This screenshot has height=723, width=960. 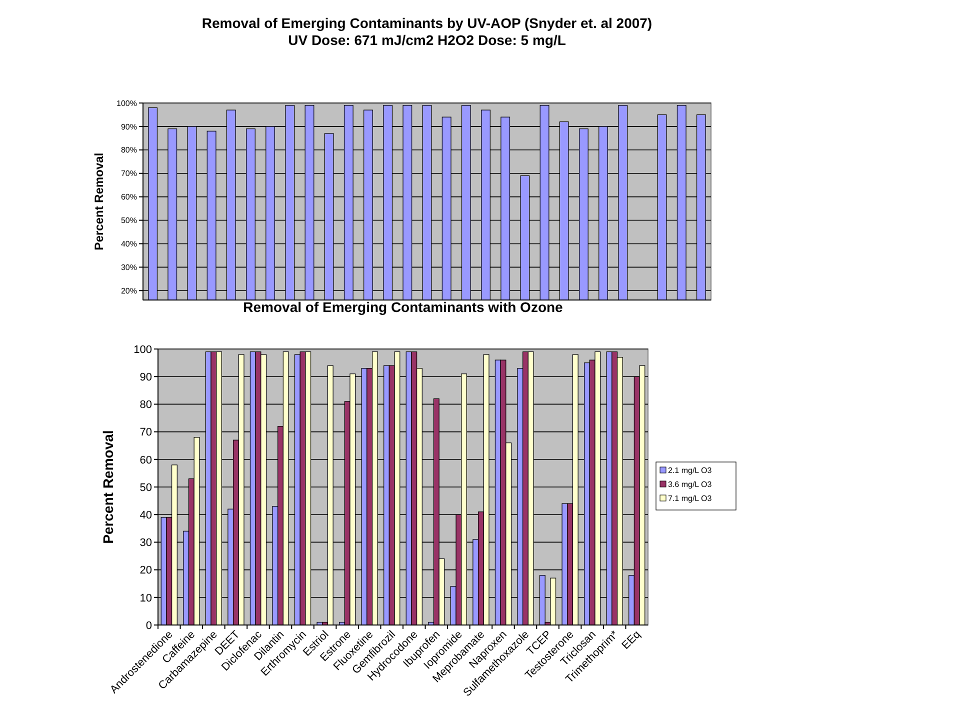 I want to click on y-tick-label: 80%, so click(x=128, y=150).